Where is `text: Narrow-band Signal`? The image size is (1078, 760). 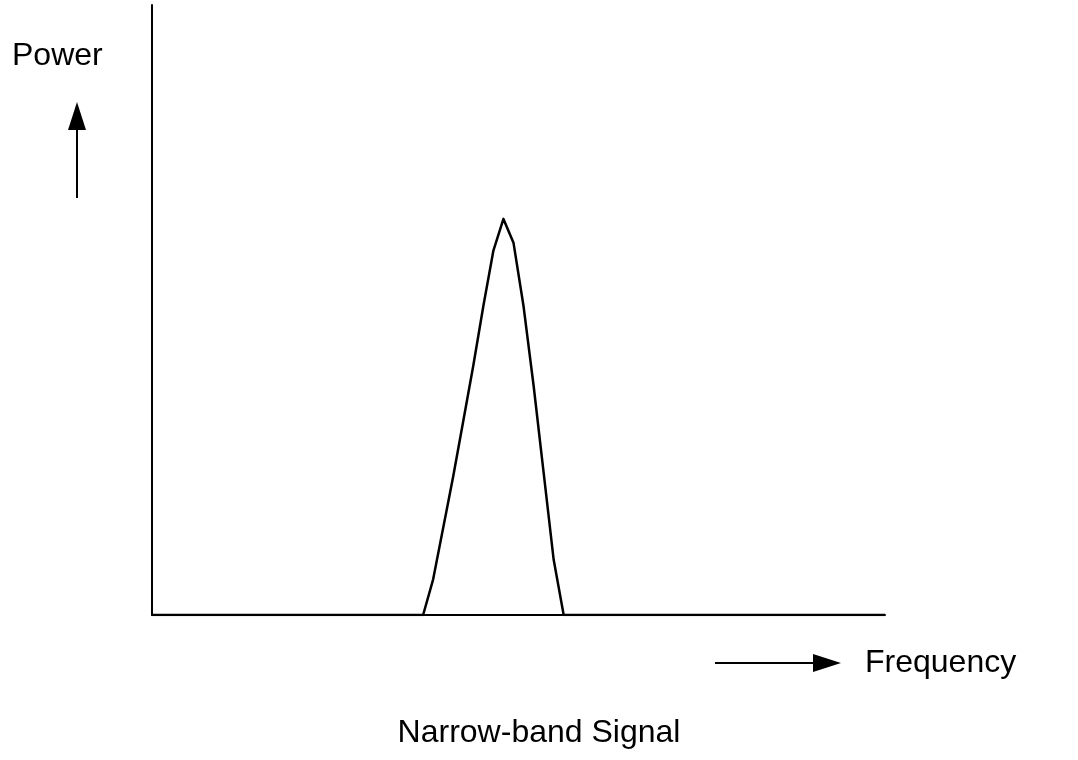 text: Narrow-band Signal is located at coordinates (539, 731).